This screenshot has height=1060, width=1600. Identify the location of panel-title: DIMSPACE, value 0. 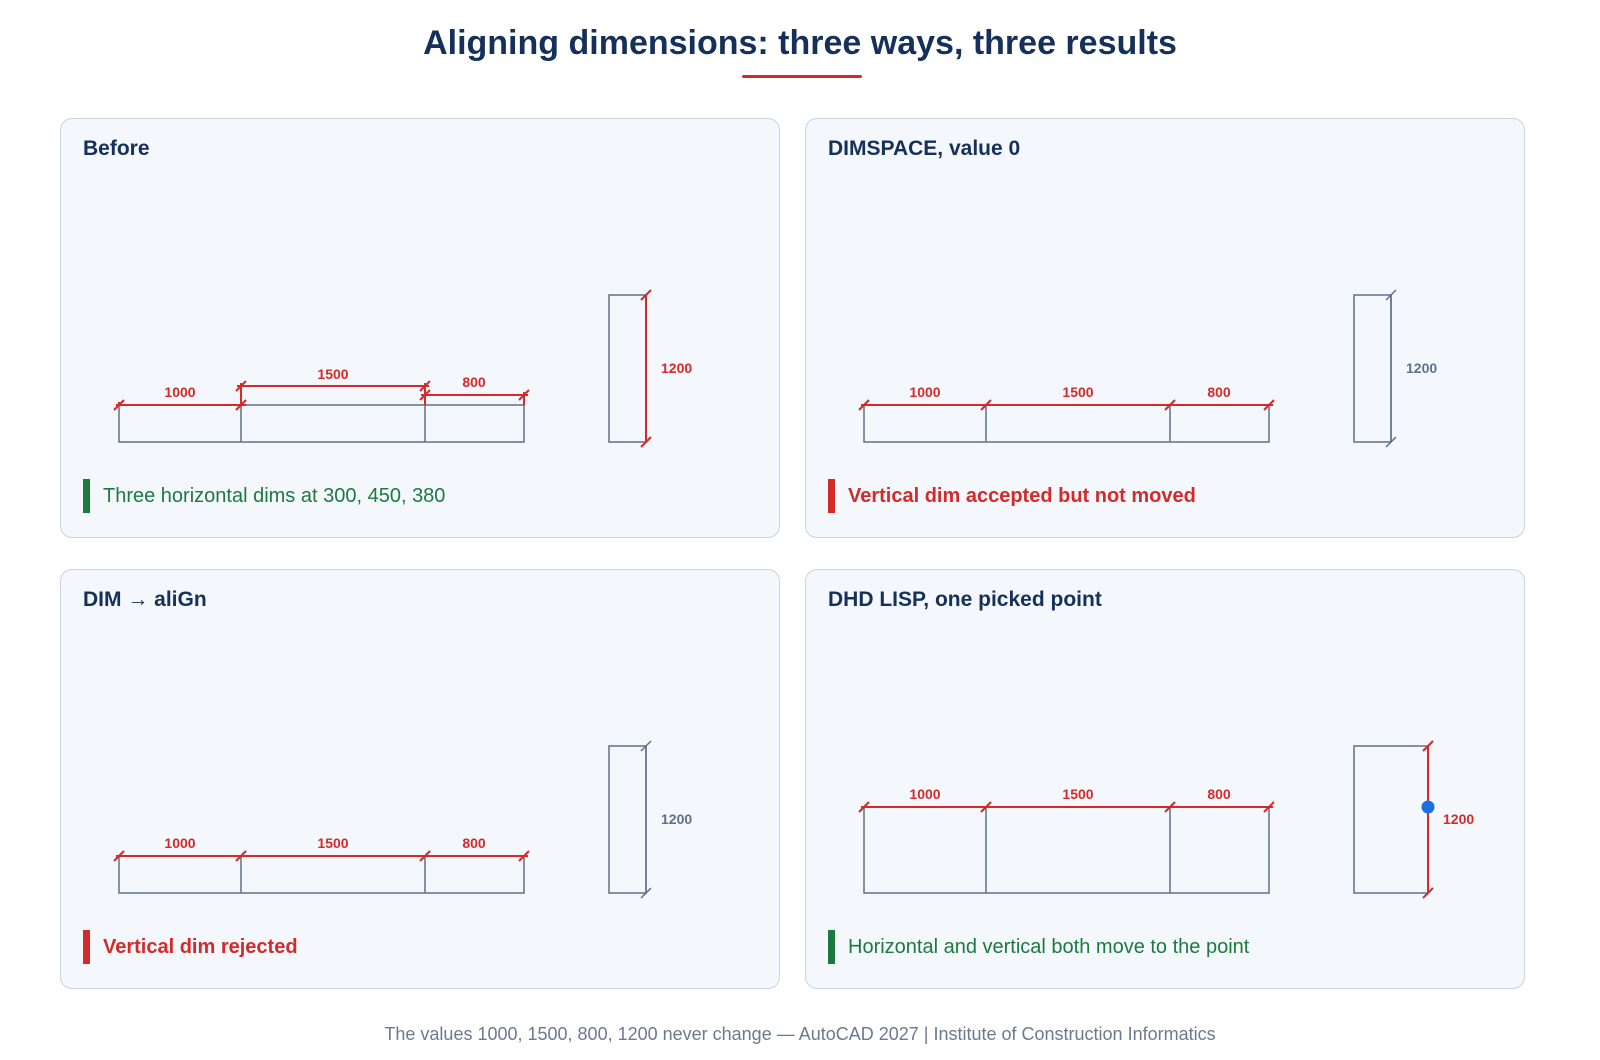
(924, 148).